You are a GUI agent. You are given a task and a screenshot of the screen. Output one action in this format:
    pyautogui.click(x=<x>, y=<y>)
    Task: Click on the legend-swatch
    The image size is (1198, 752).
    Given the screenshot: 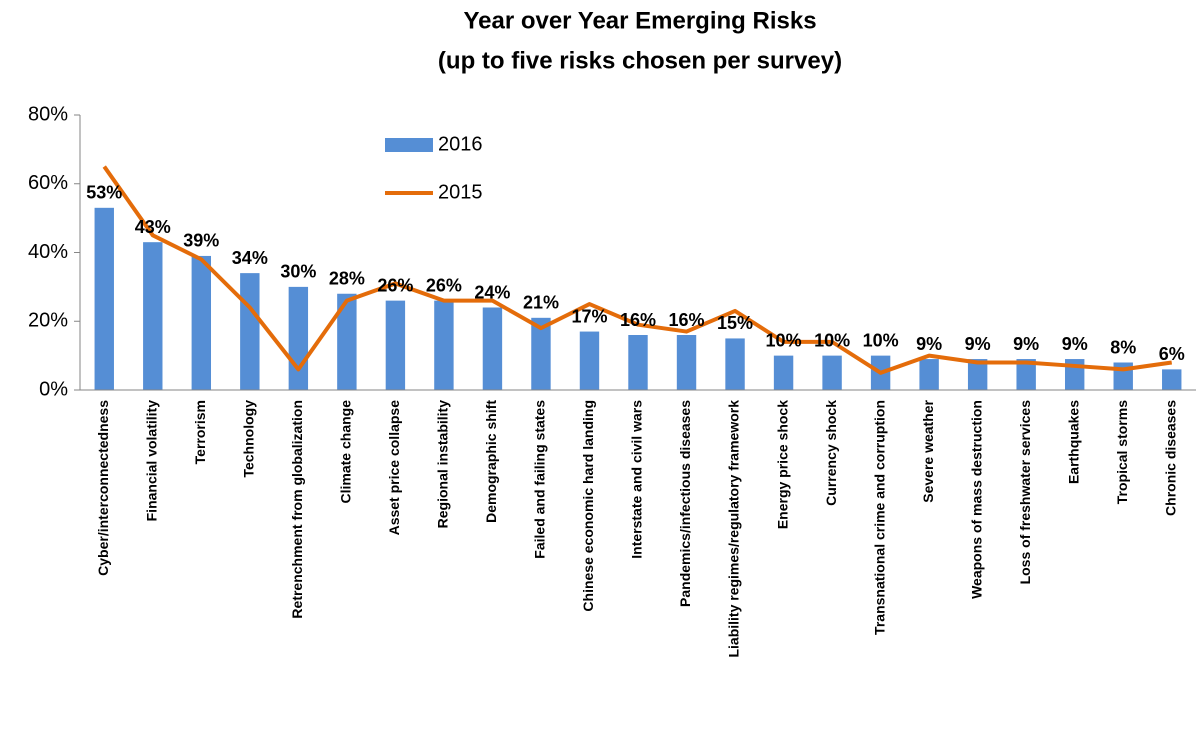 What is the action you would take?
    pyautogui.click(x=409, y=145)
    